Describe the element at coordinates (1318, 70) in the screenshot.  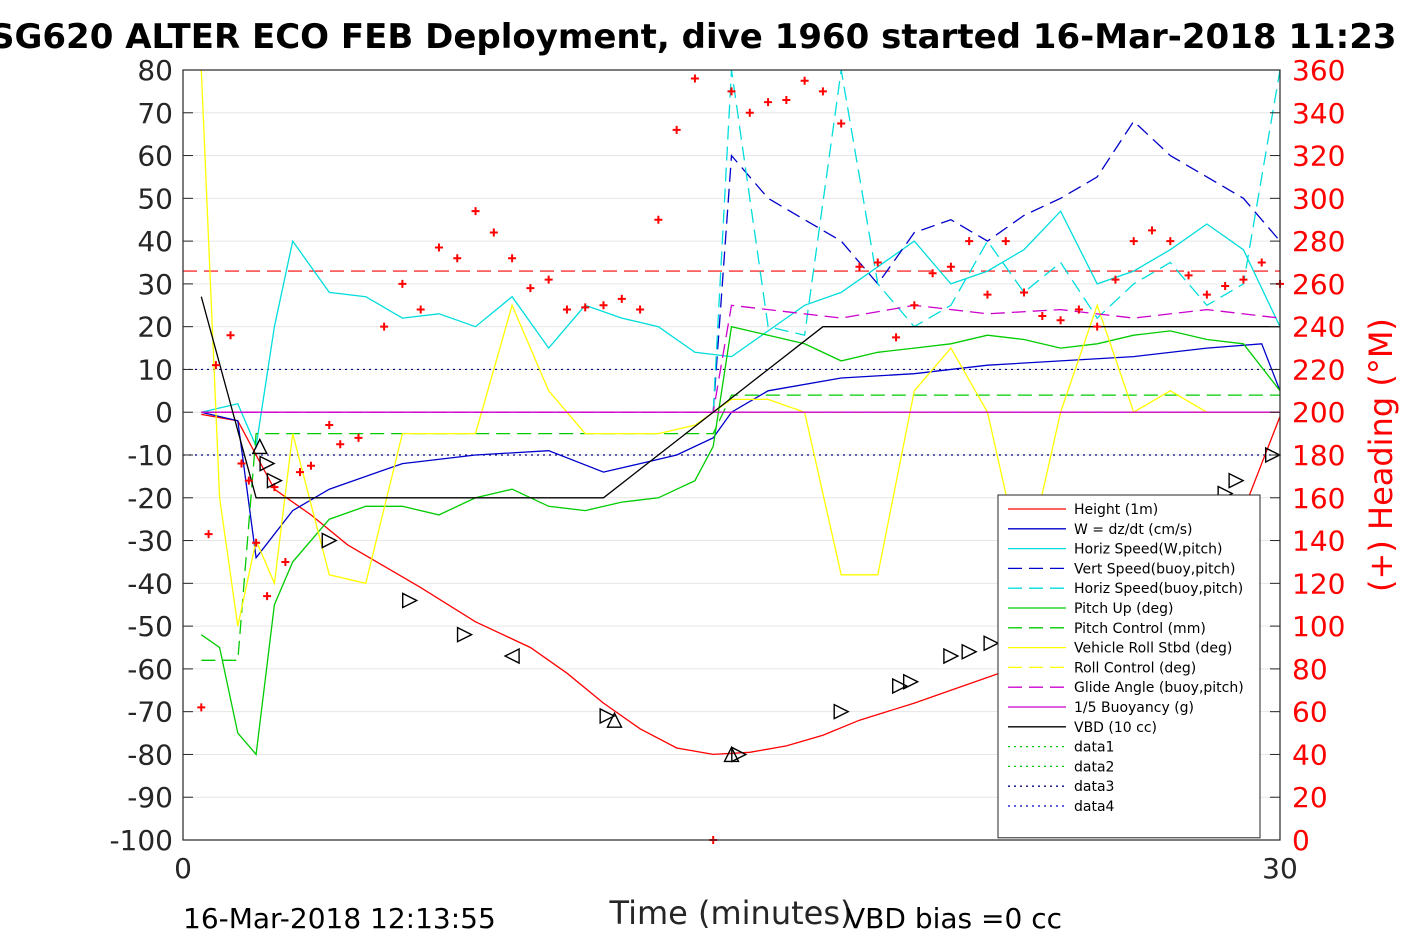
I see `y-right-tick-label: 360` at that location.